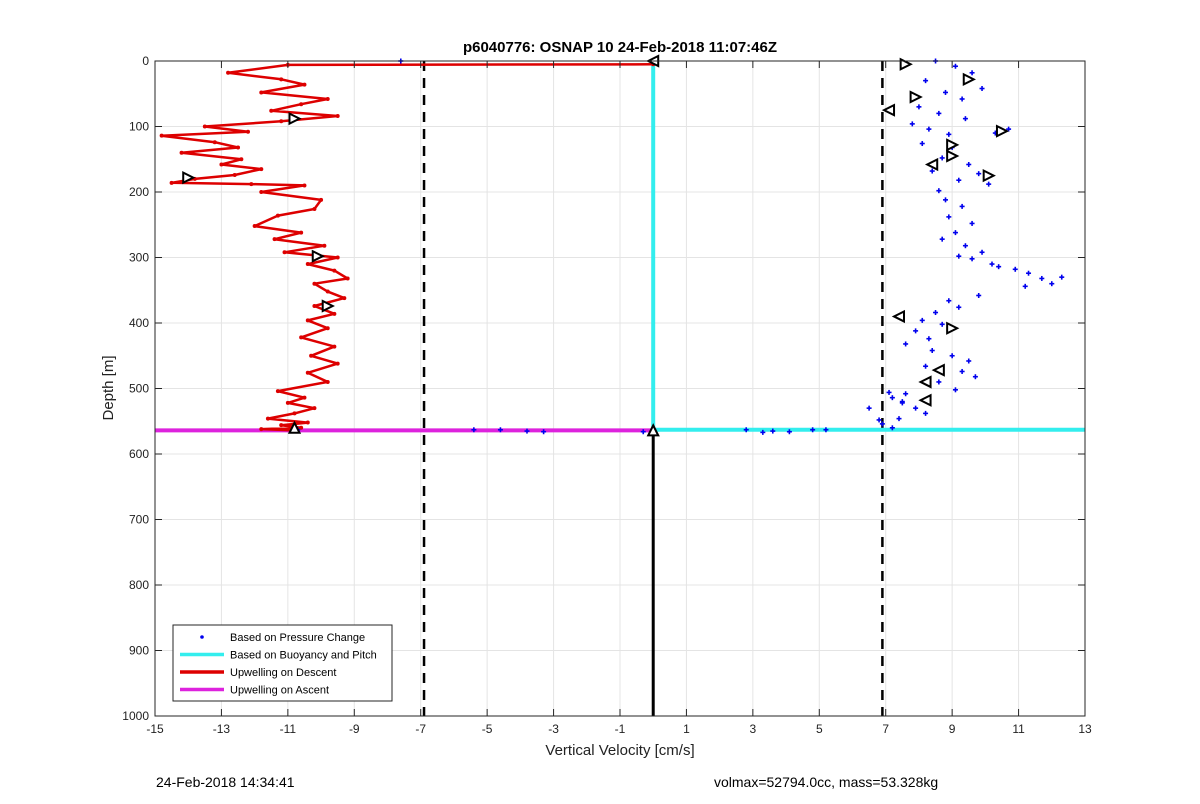 Image resolution: width=1200 pixels, height=804 pixels. Describe the element at coordinates (139, 127) in the screenshot. I see `y-tick-label: 100` at that location.